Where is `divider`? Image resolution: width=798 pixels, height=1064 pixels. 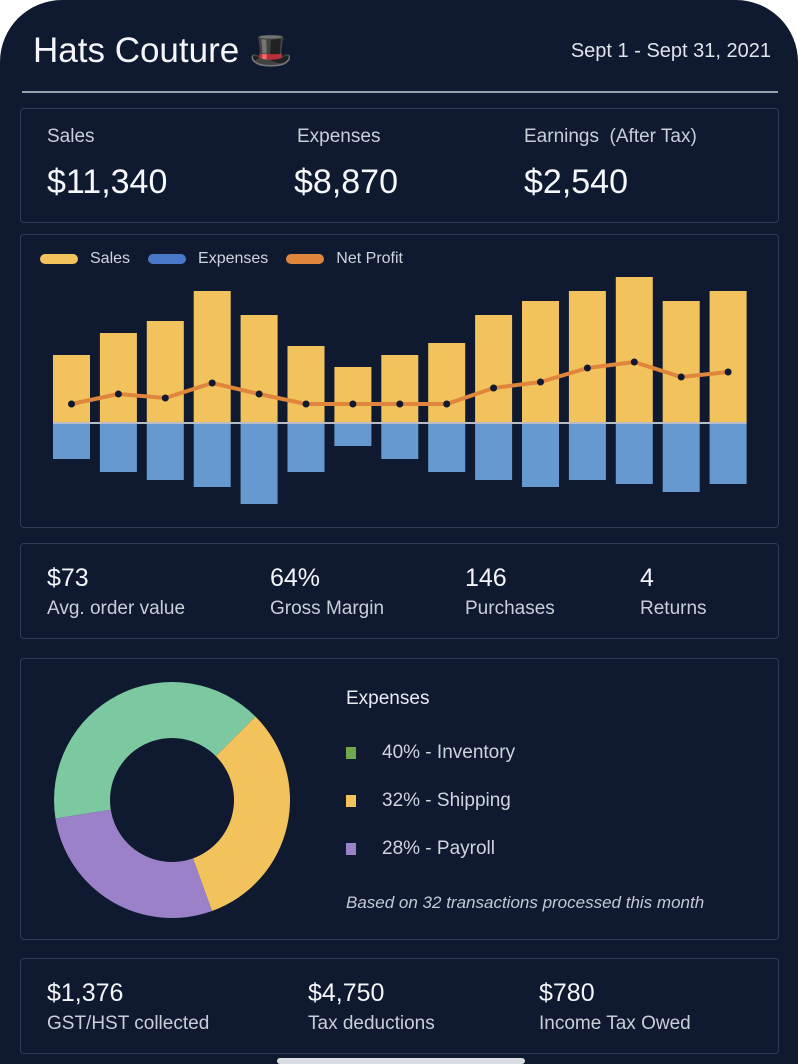
divider is located at coordinates (400, 92).